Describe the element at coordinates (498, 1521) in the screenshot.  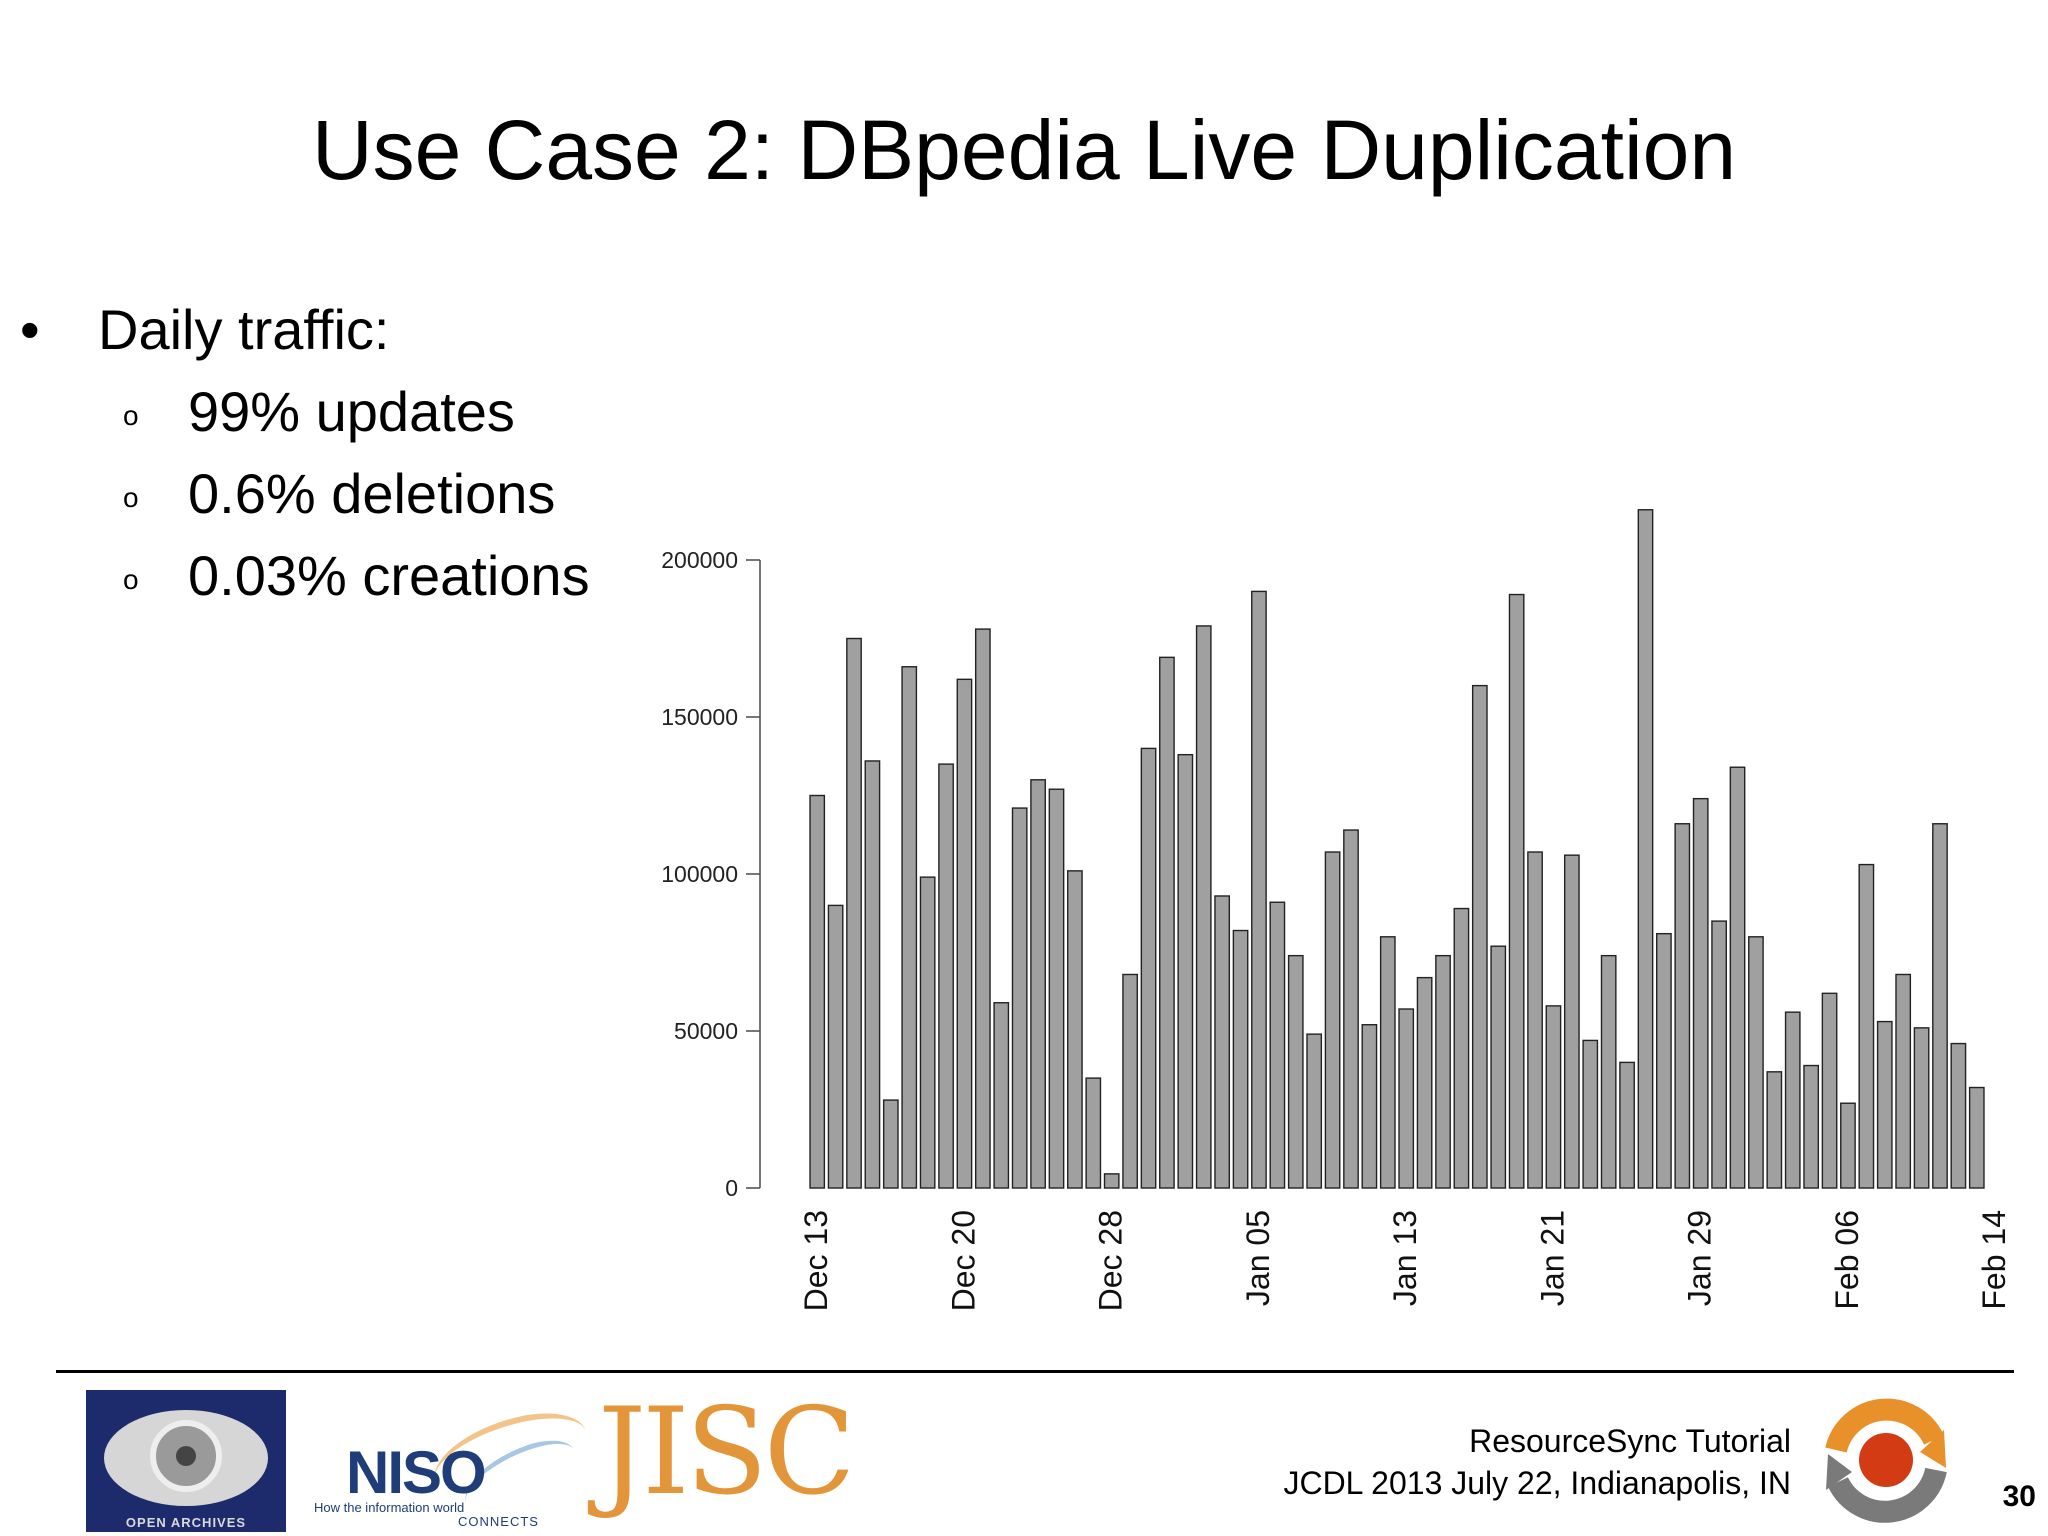
I see `niso-tagline-connects: CONNECTS` at that location.